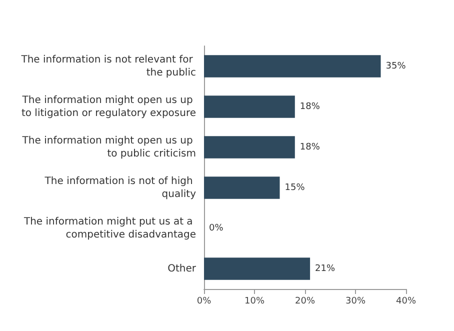 The image size is (454, 331). I want to click on x-tick-label: 10%, so click(254, 301).